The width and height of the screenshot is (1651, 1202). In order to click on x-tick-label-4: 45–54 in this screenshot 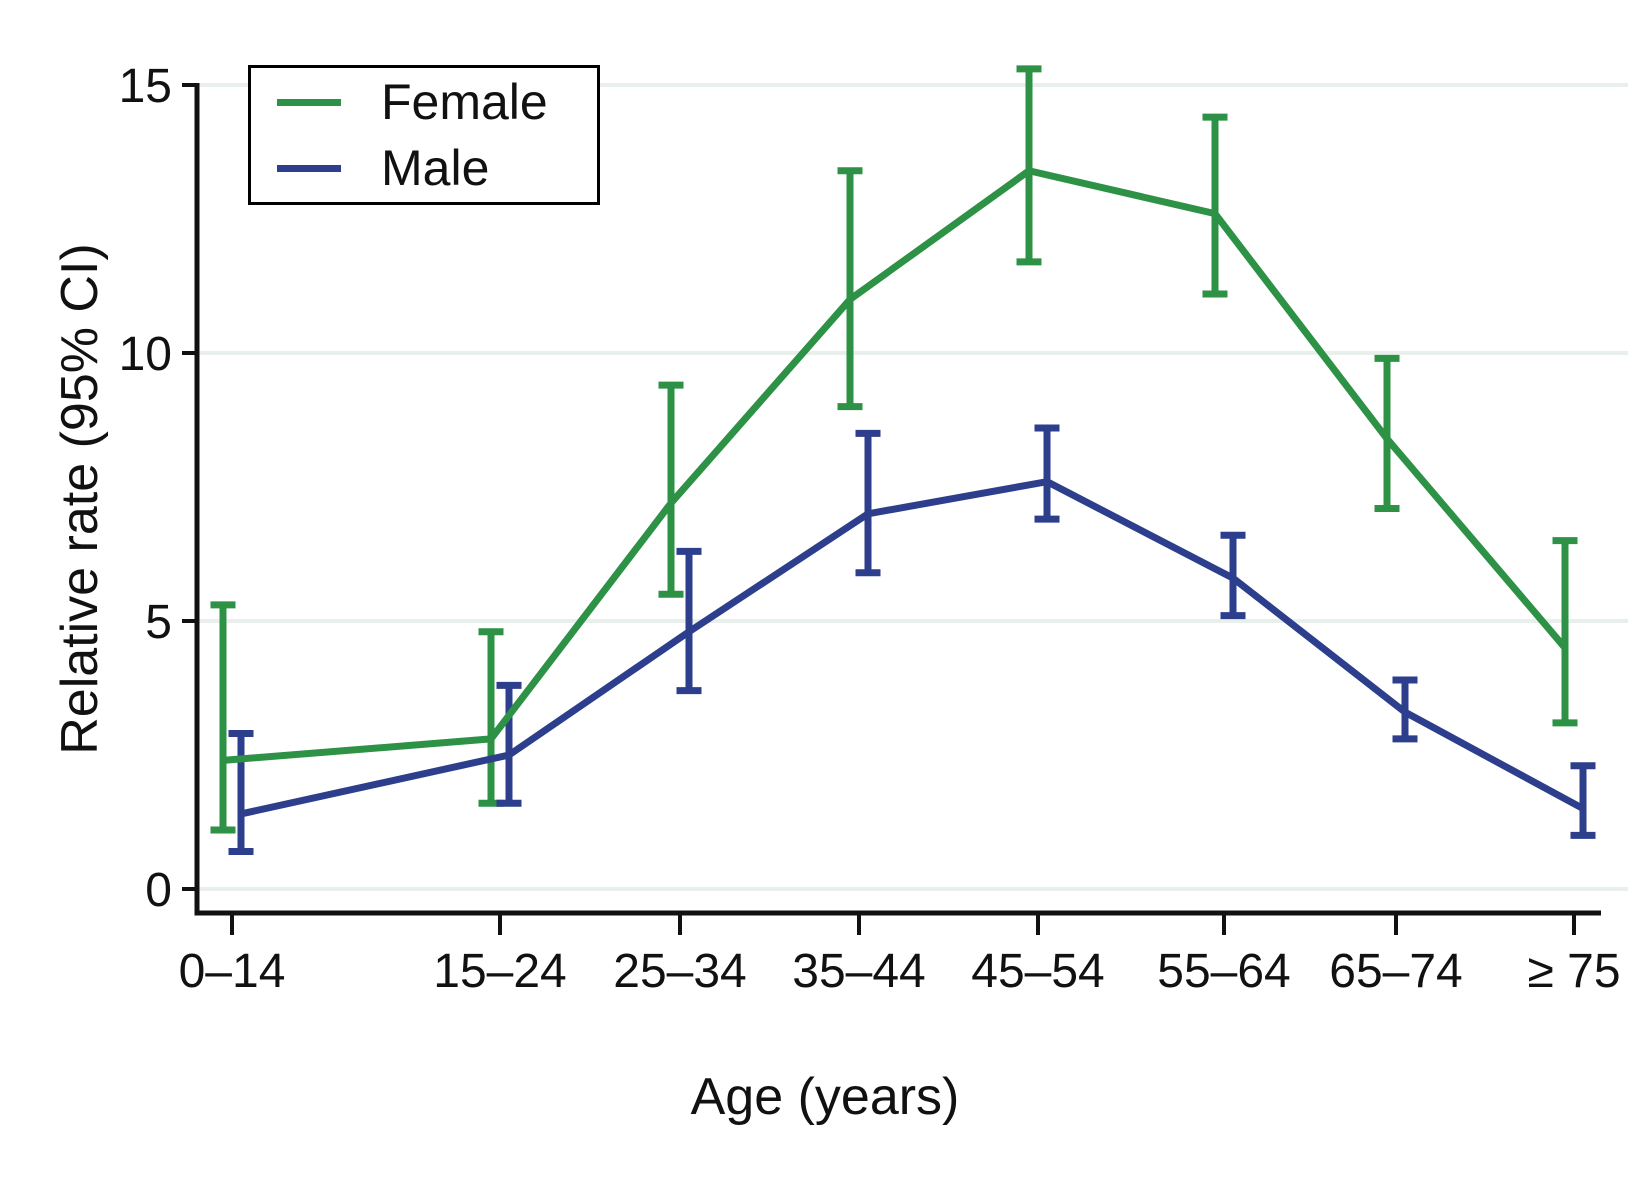, I will do `click(1037, 971)`.